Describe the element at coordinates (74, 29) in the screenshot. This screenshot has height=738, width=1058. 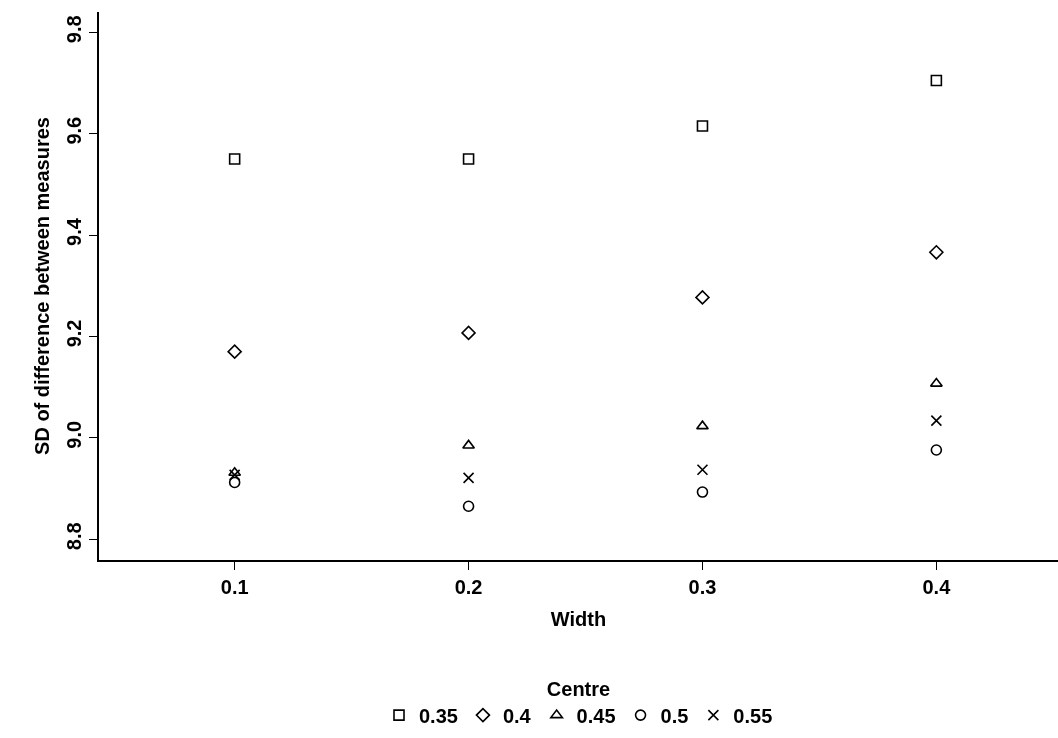
I see `y-tick-label: 9.8` at that location.